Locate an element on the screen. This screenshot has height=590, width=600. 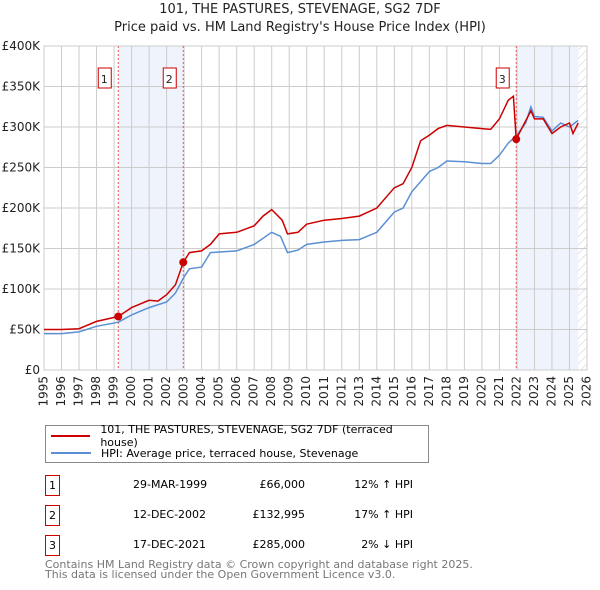
transaction-price: £285,000 is located at coordinates (279, 544).